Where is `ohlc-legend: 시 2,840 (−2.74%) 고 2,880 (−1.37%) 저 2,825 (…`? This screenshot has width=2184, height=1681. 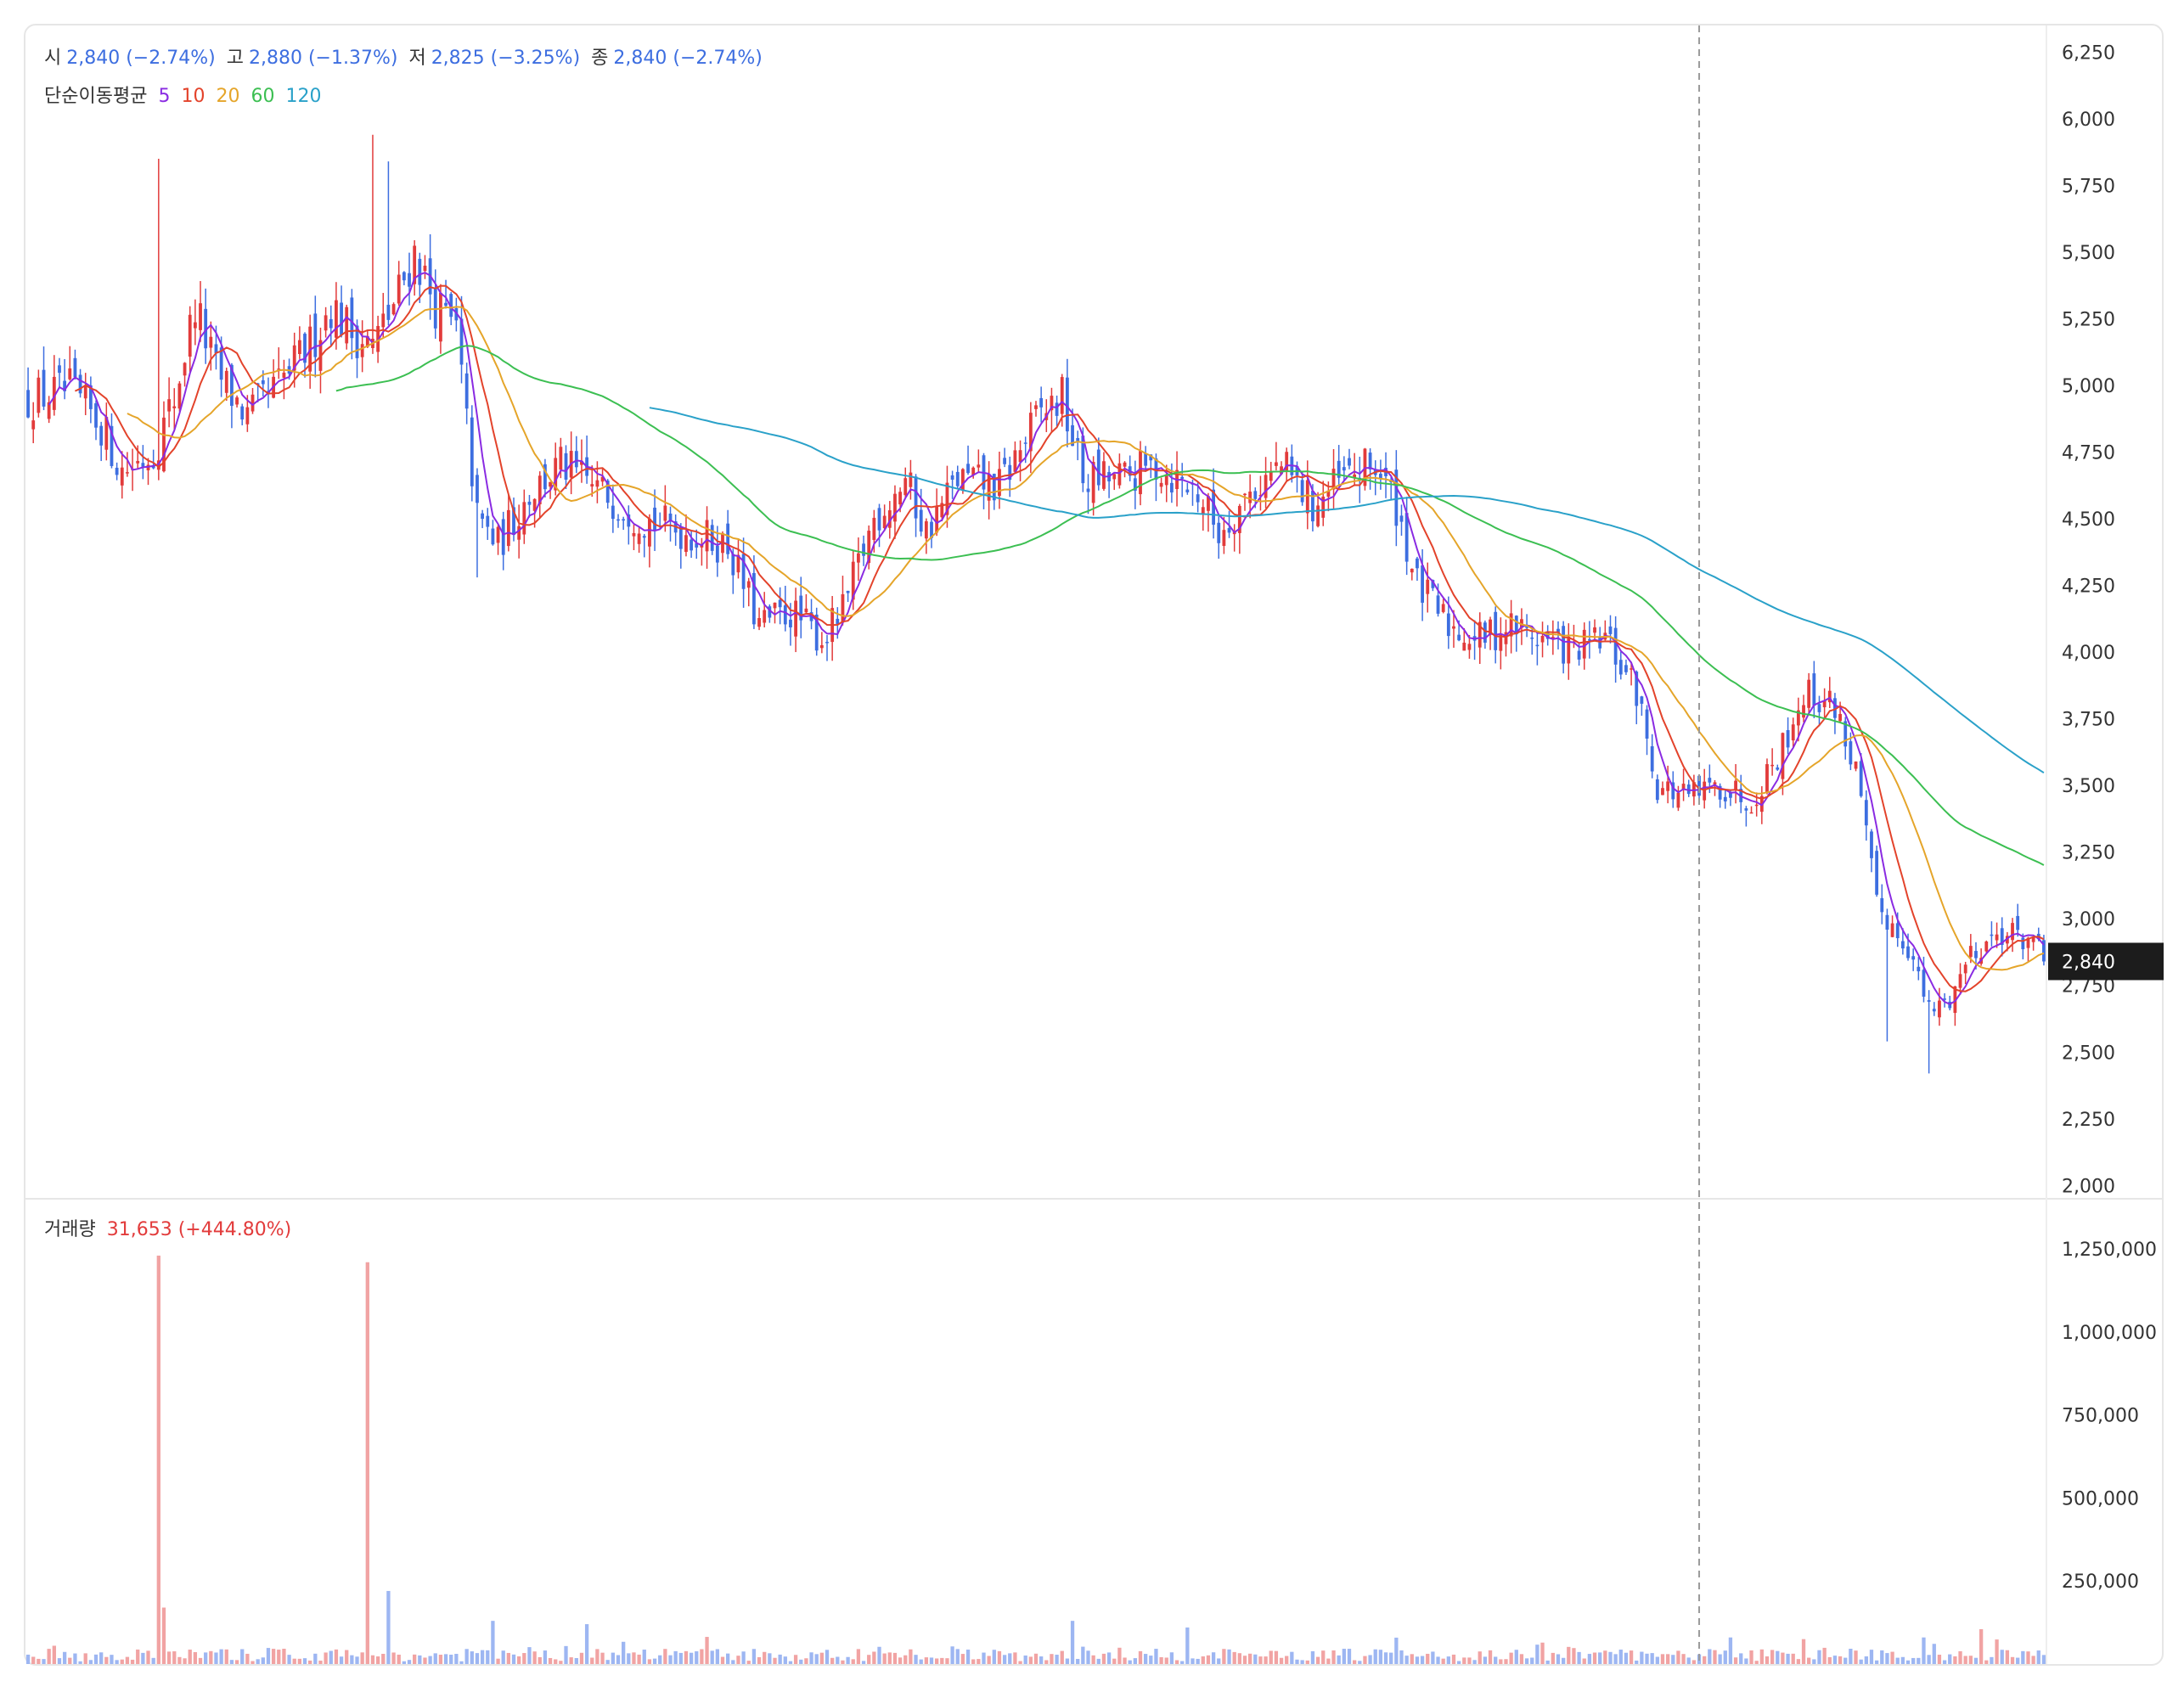
ohlc-legend: 시 2,840 (−2.74%) 고 2,880 (−1.37%) 저 2,825 (… is located at coordinates (406, 56).